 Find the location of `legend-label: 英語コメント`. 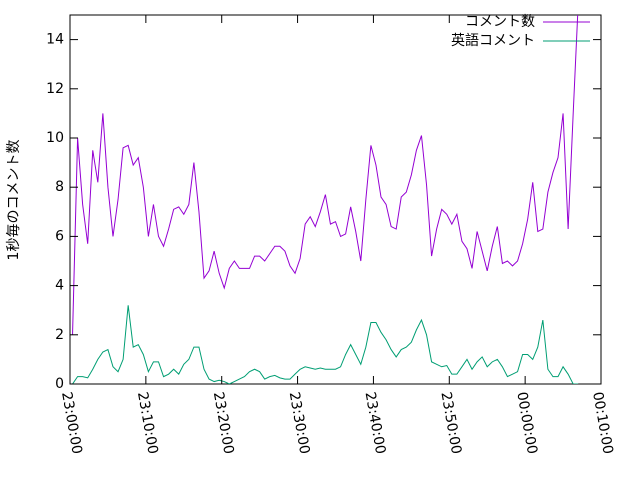

legend-label: 英語コメント is located at coordinates (493, 40).